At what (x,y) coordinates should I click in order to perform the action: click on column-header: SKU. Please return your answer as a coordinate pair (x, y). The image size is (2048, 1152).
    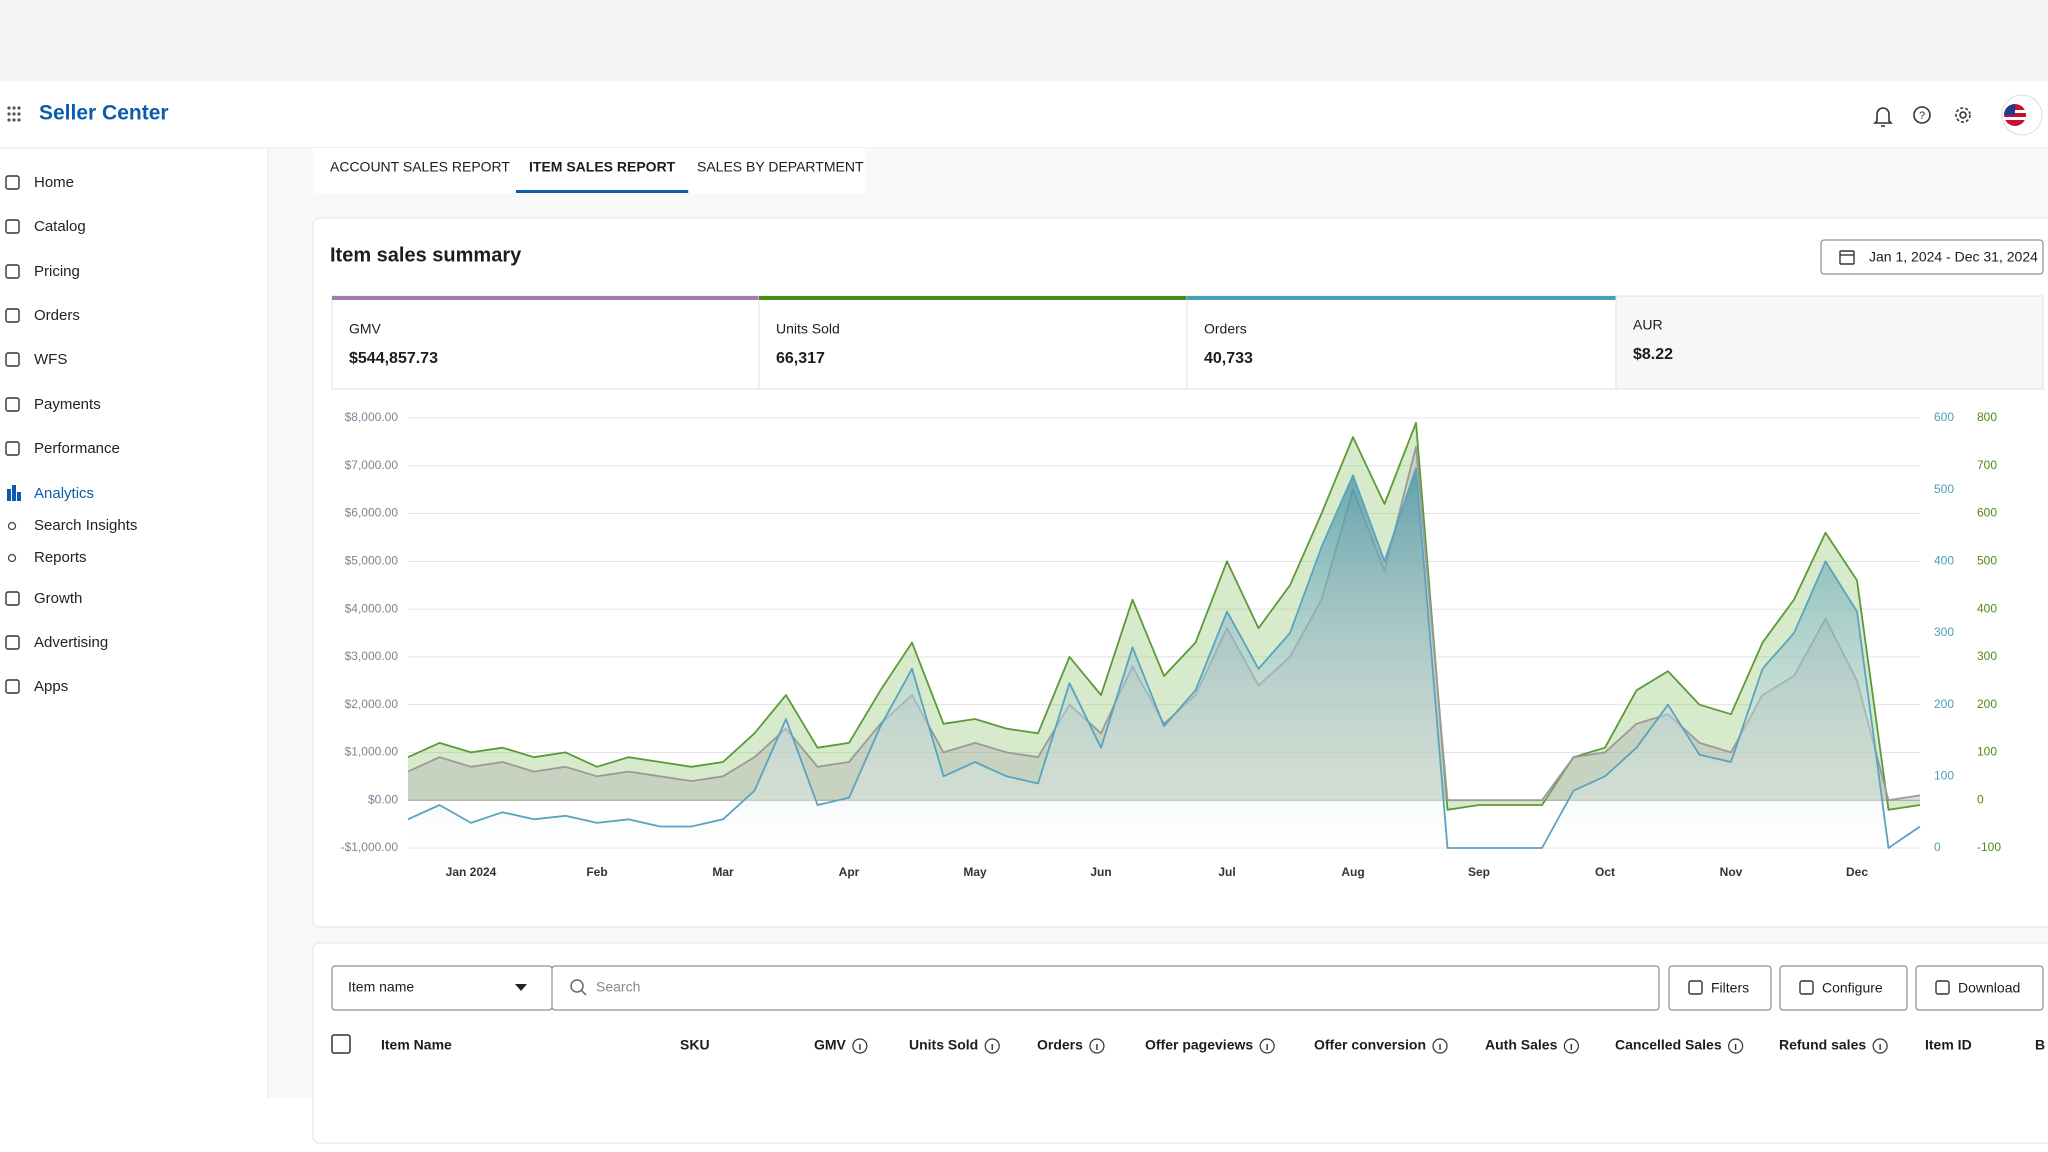
    Looking at the image, I should click on (695, 1045).